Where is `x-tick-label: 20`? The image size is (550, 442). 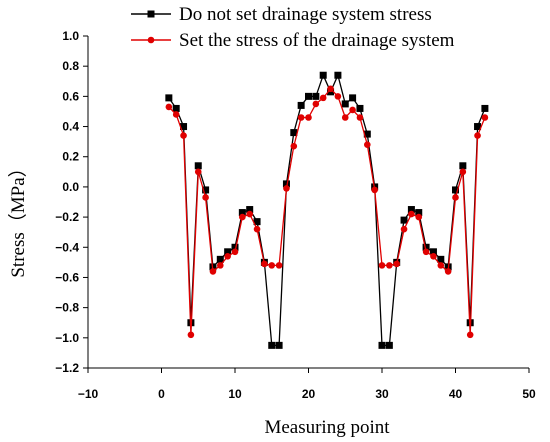 x-tick-label: 20 is located at coordinates (309, 394).